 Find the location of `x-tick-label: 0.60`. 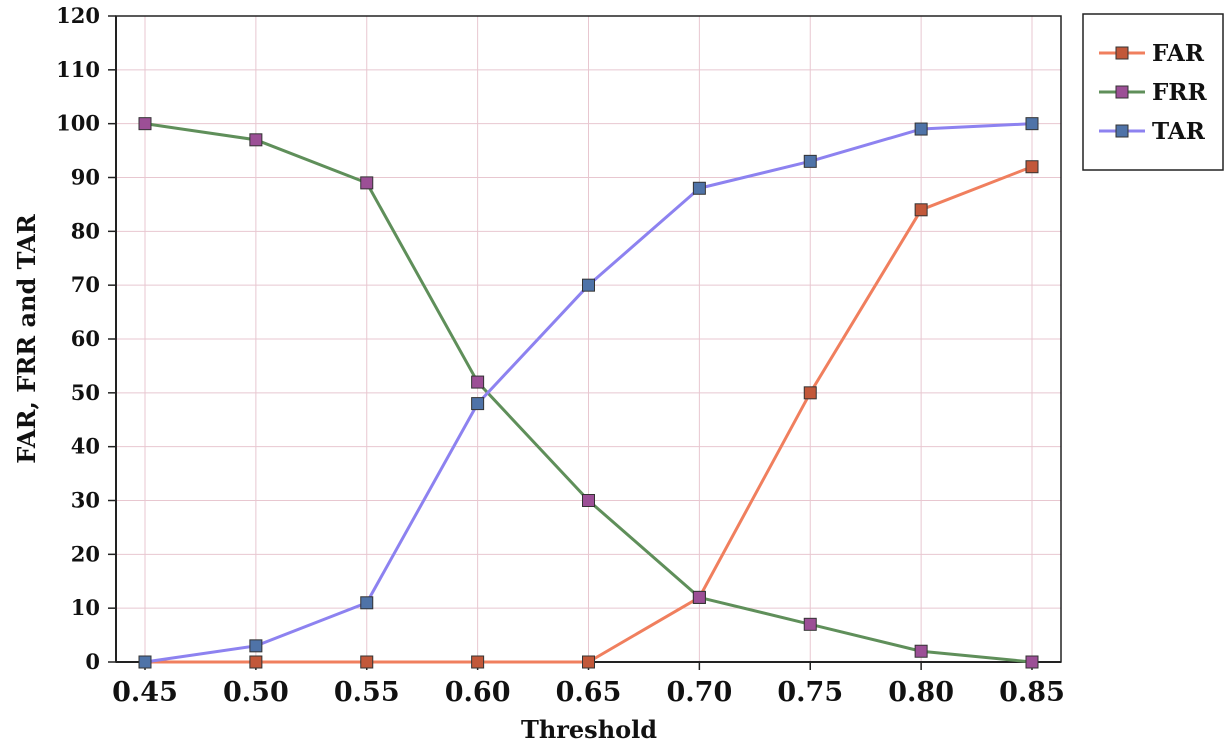

x-tick-label: 0.60 is located at coordinates (478, 692).